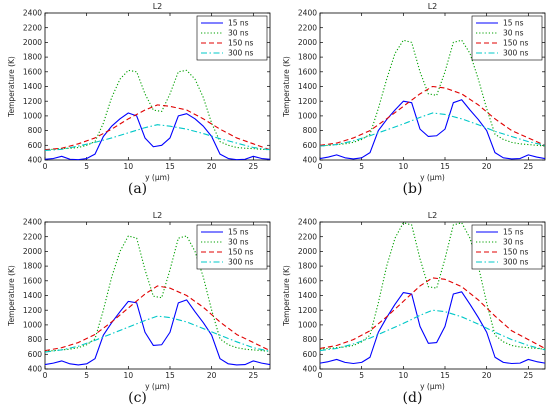 The height and width of the screenshot is (418, 550). What do you see at coordinates (212, 166) in the screenshot?
I see `x-tick-label: 20` at bounding box center [212, 166].